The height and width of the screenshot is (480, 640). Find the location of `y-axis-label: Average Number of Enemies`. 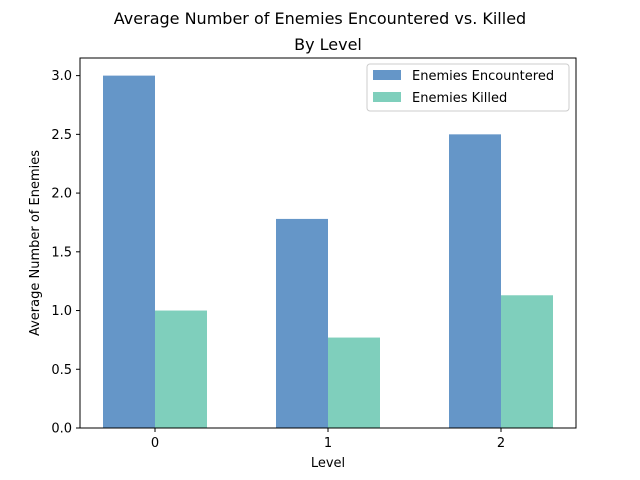

y-axis-label: Average Number of Enemies is located at coordinates (35, 243).